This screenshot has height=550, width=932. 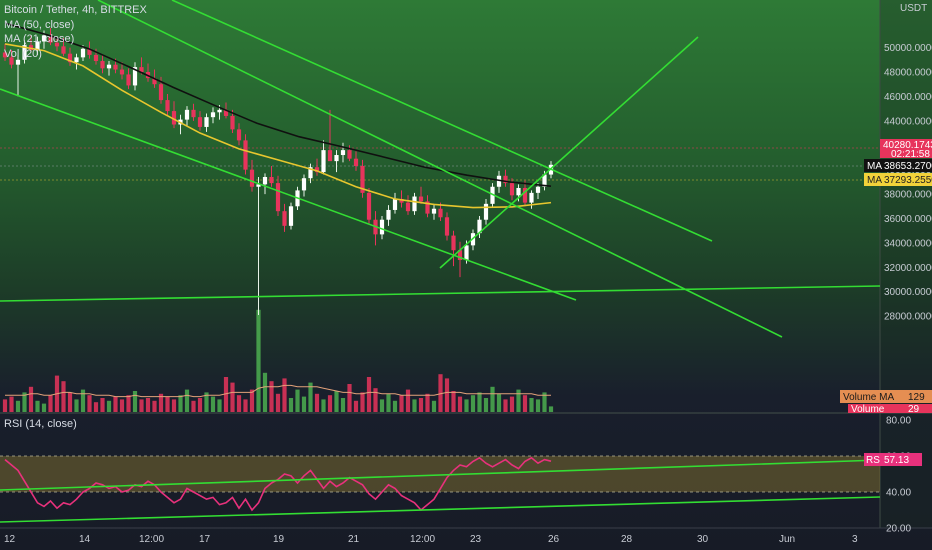 I want to click on time-tick-label: 26, so click(x=554, y=539).